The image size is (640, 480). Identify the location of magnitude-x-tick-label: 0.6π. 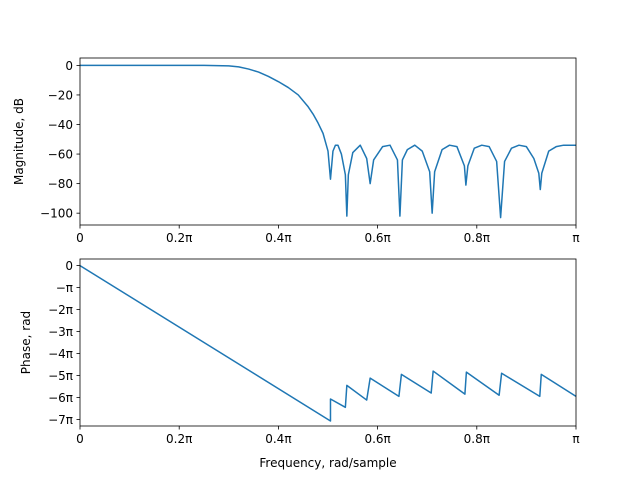
(377, 238).